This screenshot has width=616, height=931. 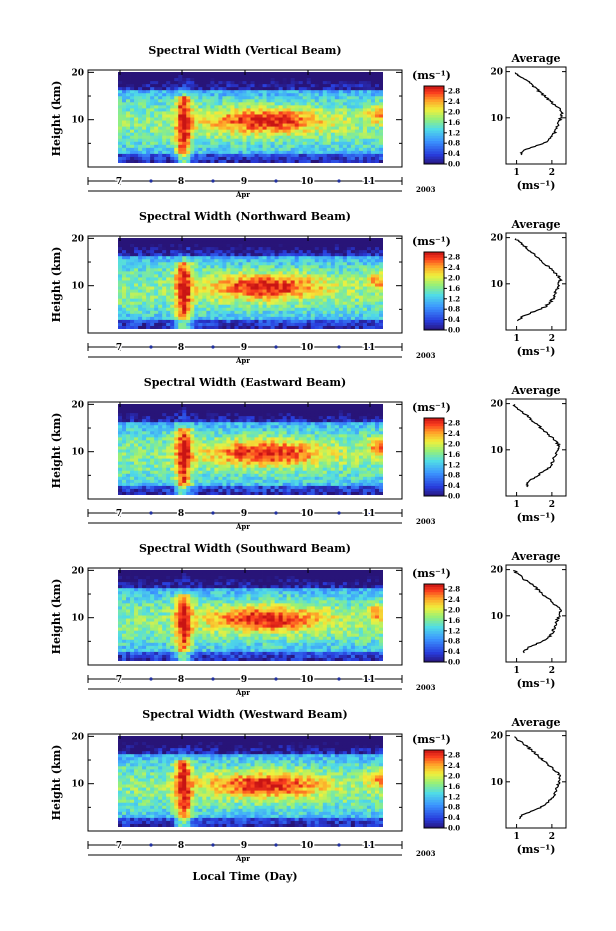 What do you see at coordinates (426, 189) in the screenshot?
I see `year-label: 2003` at bounding box center [426, 189].